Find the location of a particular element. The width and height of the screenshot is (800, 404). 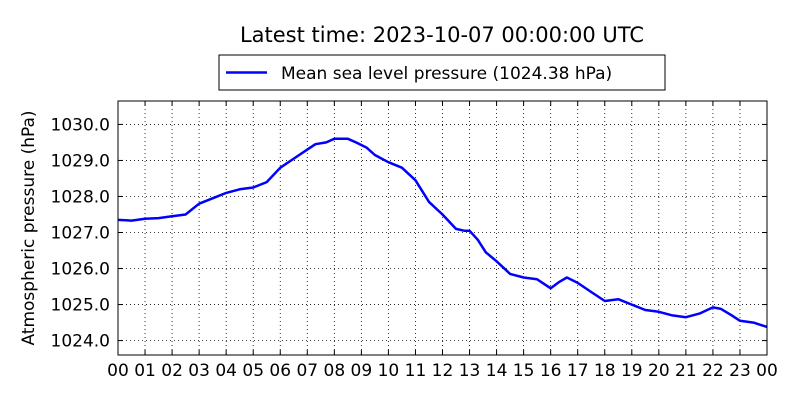

x-tick-label: 04 is located at coordinates (226, 371).